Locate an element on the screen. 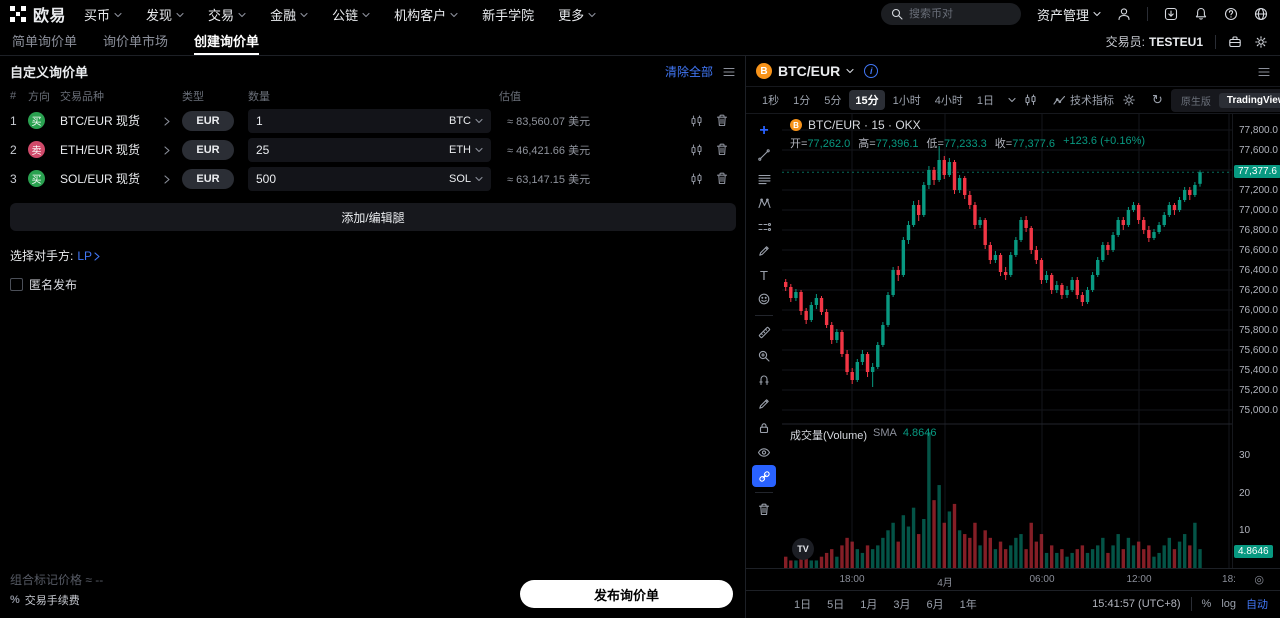  chart-settings-gear-icon is located at coordinates (1129, 100).